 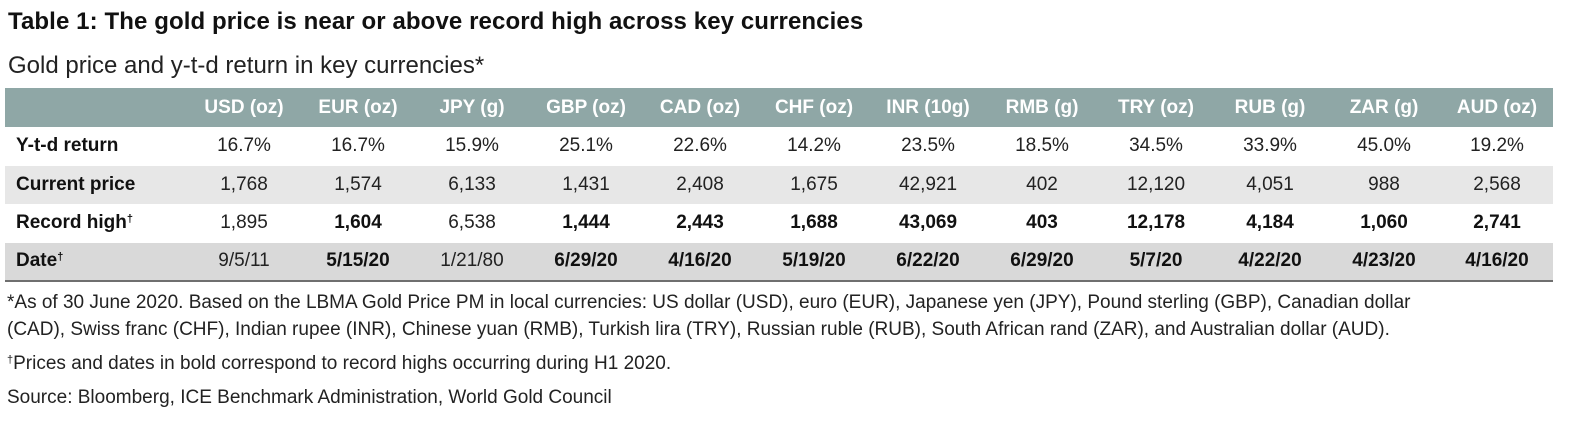 What do you see at coordinates (700, 184) in the screenshot?
I see `table-cell: 2,408` at bounding box center [700, 184].